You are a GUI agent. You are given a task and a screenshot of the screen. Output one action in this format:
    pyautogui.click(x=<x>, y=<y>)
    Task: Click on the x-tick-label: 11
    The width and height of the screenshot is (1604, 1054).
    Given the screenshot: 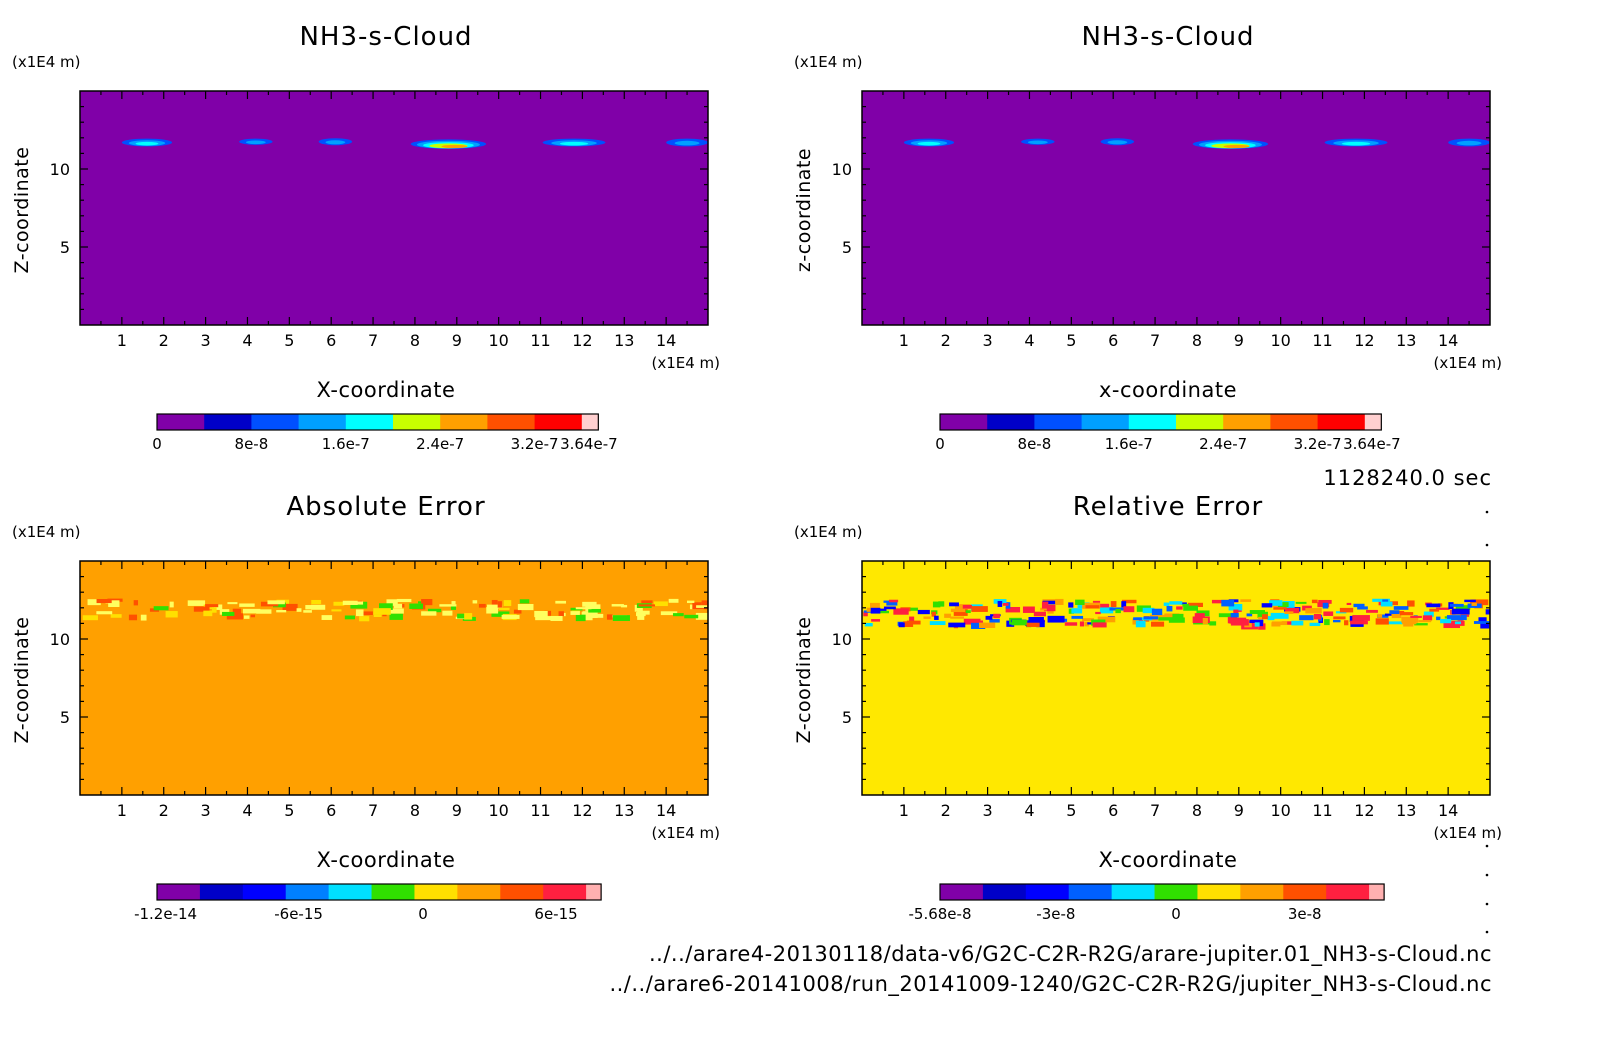 What is the action you would take?
    pyautogui.click(x=540, y=340)
    